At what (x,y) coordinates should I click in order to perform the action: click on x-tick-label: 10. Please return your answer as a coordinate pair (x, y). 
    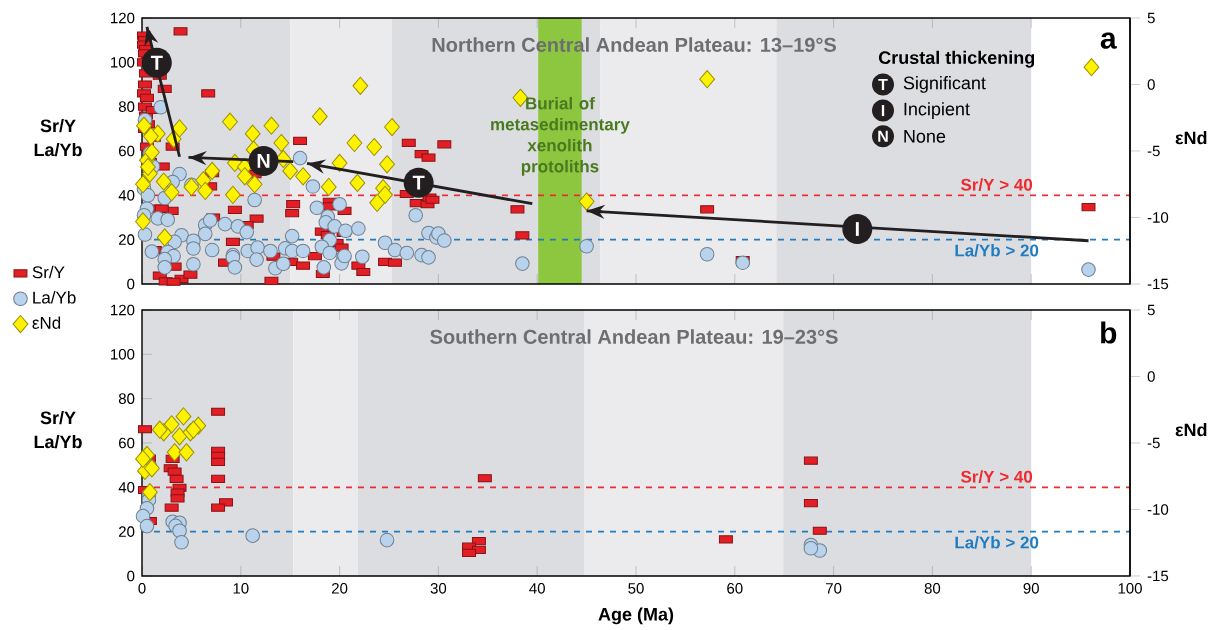
    Looking at the image, I should click on (241, 588).